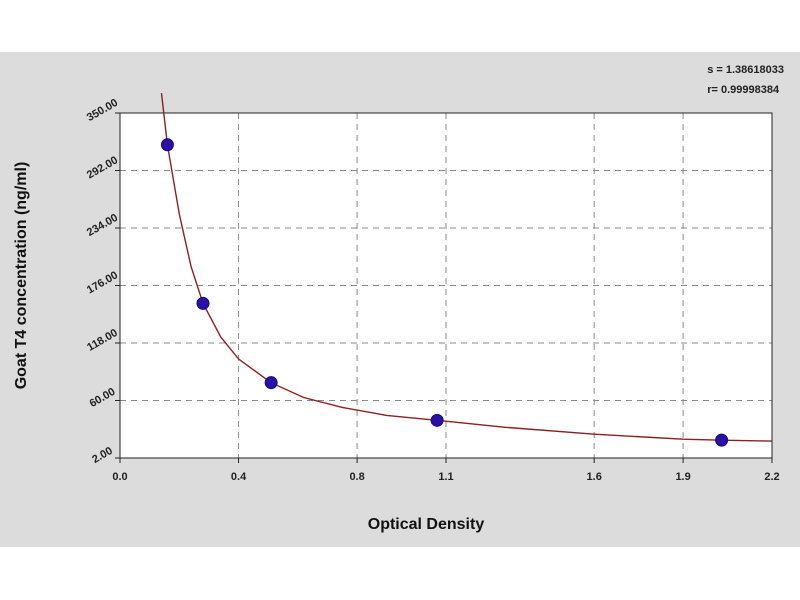 The image size is (800, 600). I want to click on y-tick-label: 234.00, so click(102, 225).